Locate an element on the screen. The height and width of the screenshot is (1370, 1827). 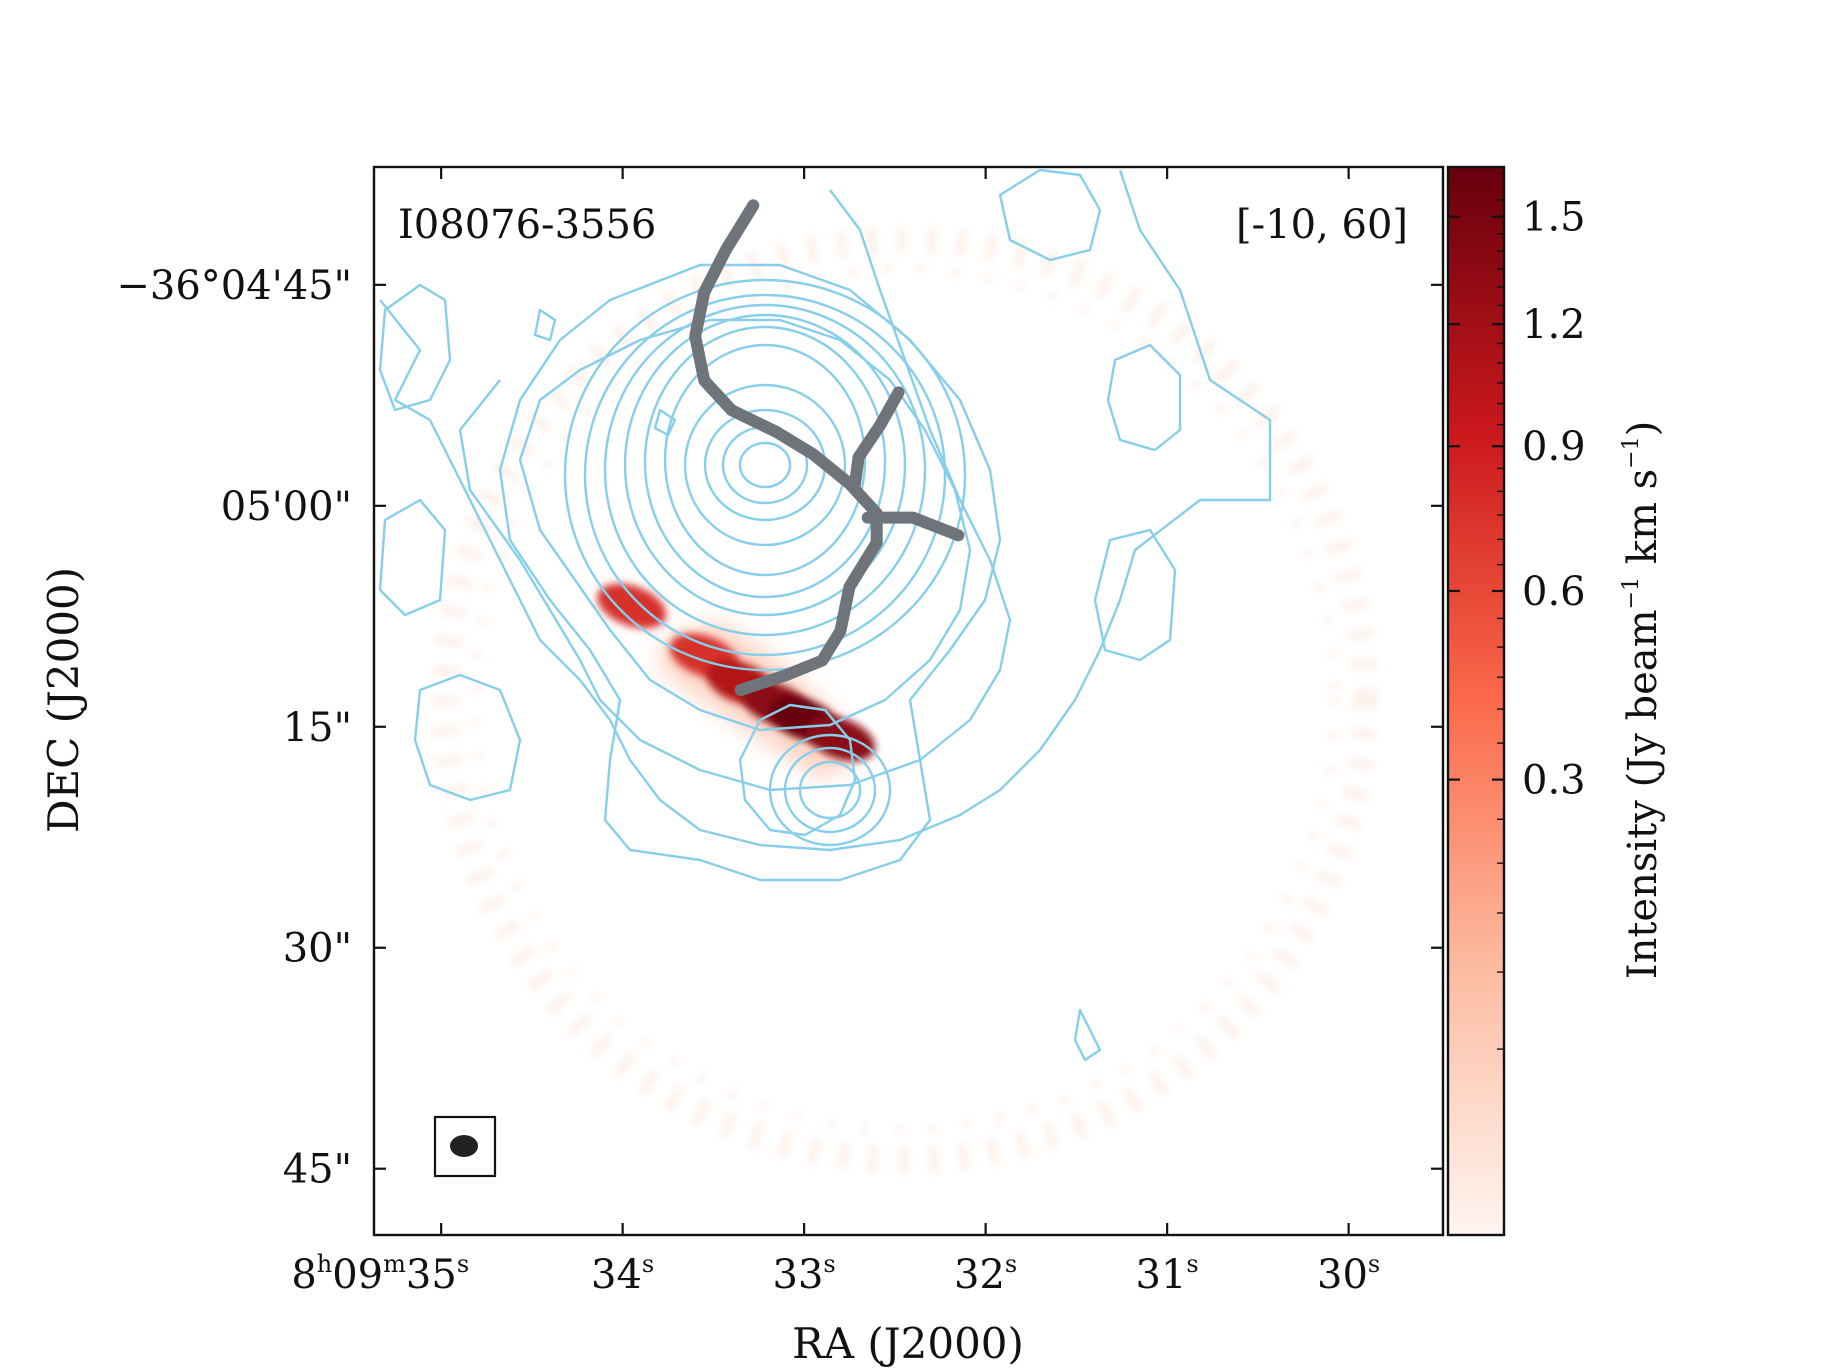
velocity-range-label: [-10, 60] is located at coordinates (1322, 225).